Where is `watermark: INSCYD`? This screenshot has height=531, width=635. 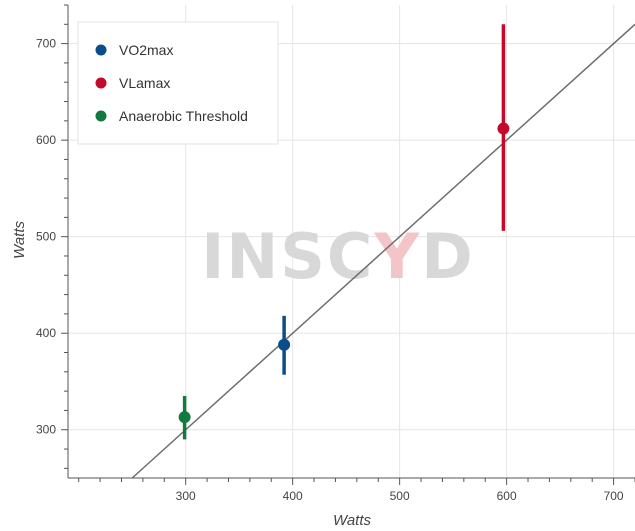 watermark: INSCYD is located at coordinates (338, 256).